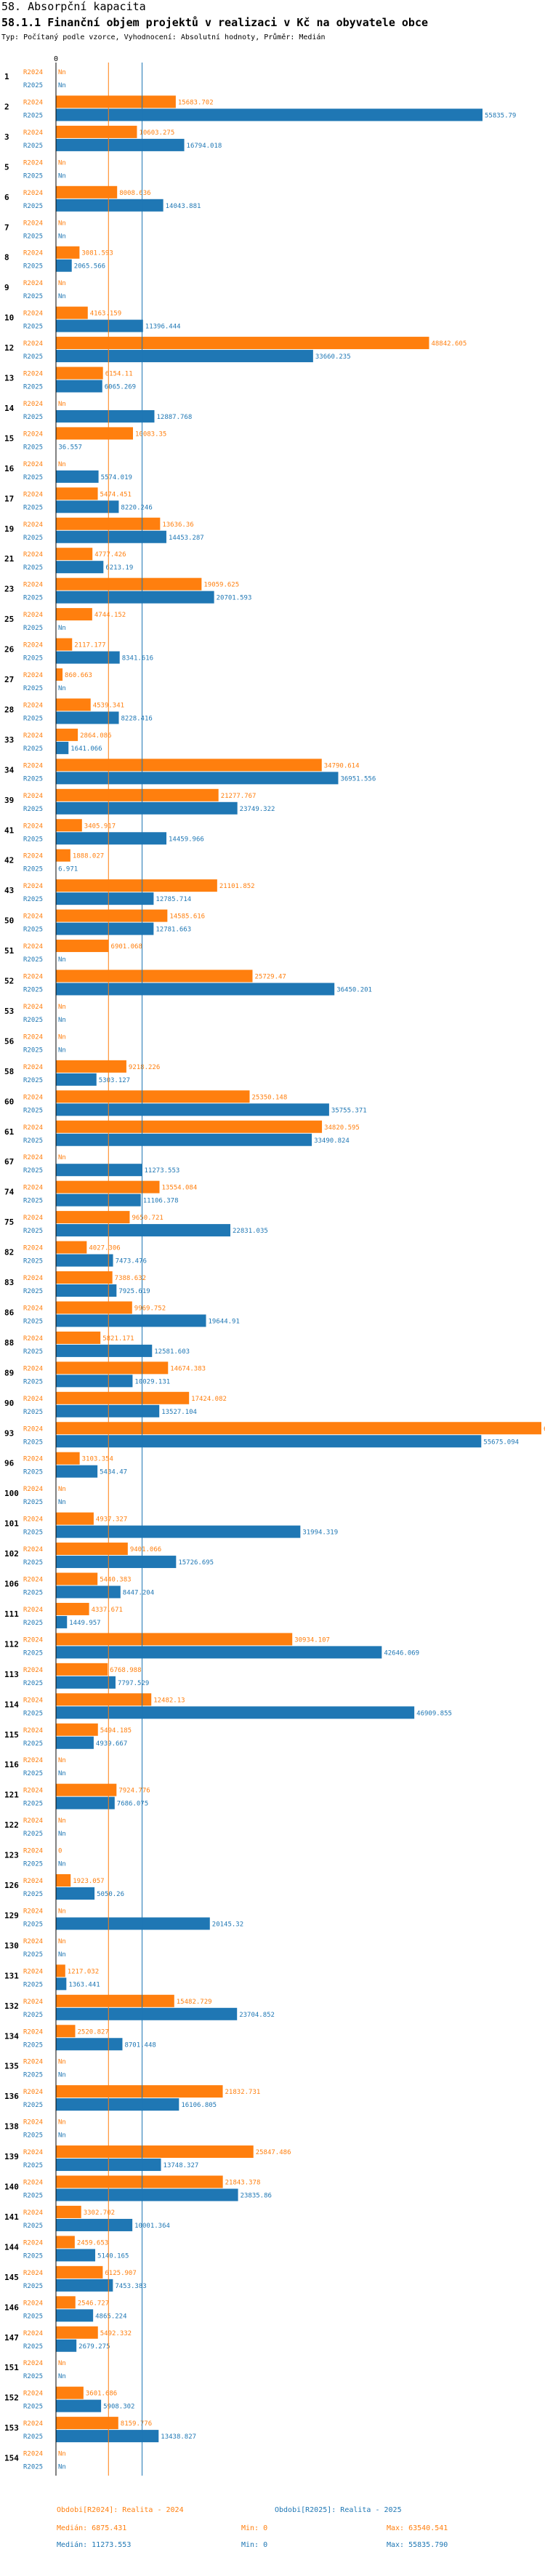 The width and height of the screenshot is (545, 2576). I want to click on value-label-r2025: 11273.553, so click(162, 1171).